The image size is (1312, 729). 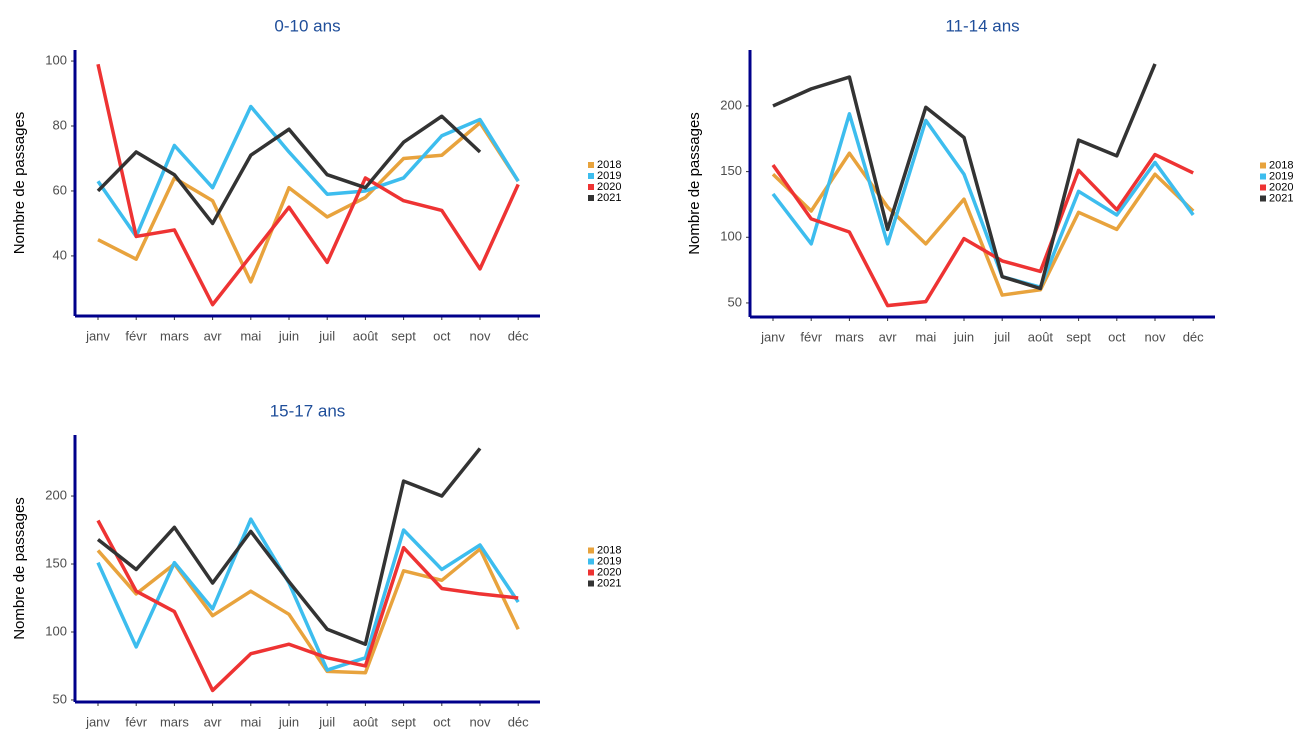 What do you see at coordinates (308, 410) in the screenshot?
I see `chart-title: 15-17 ans` at bounding box center [308, 410].